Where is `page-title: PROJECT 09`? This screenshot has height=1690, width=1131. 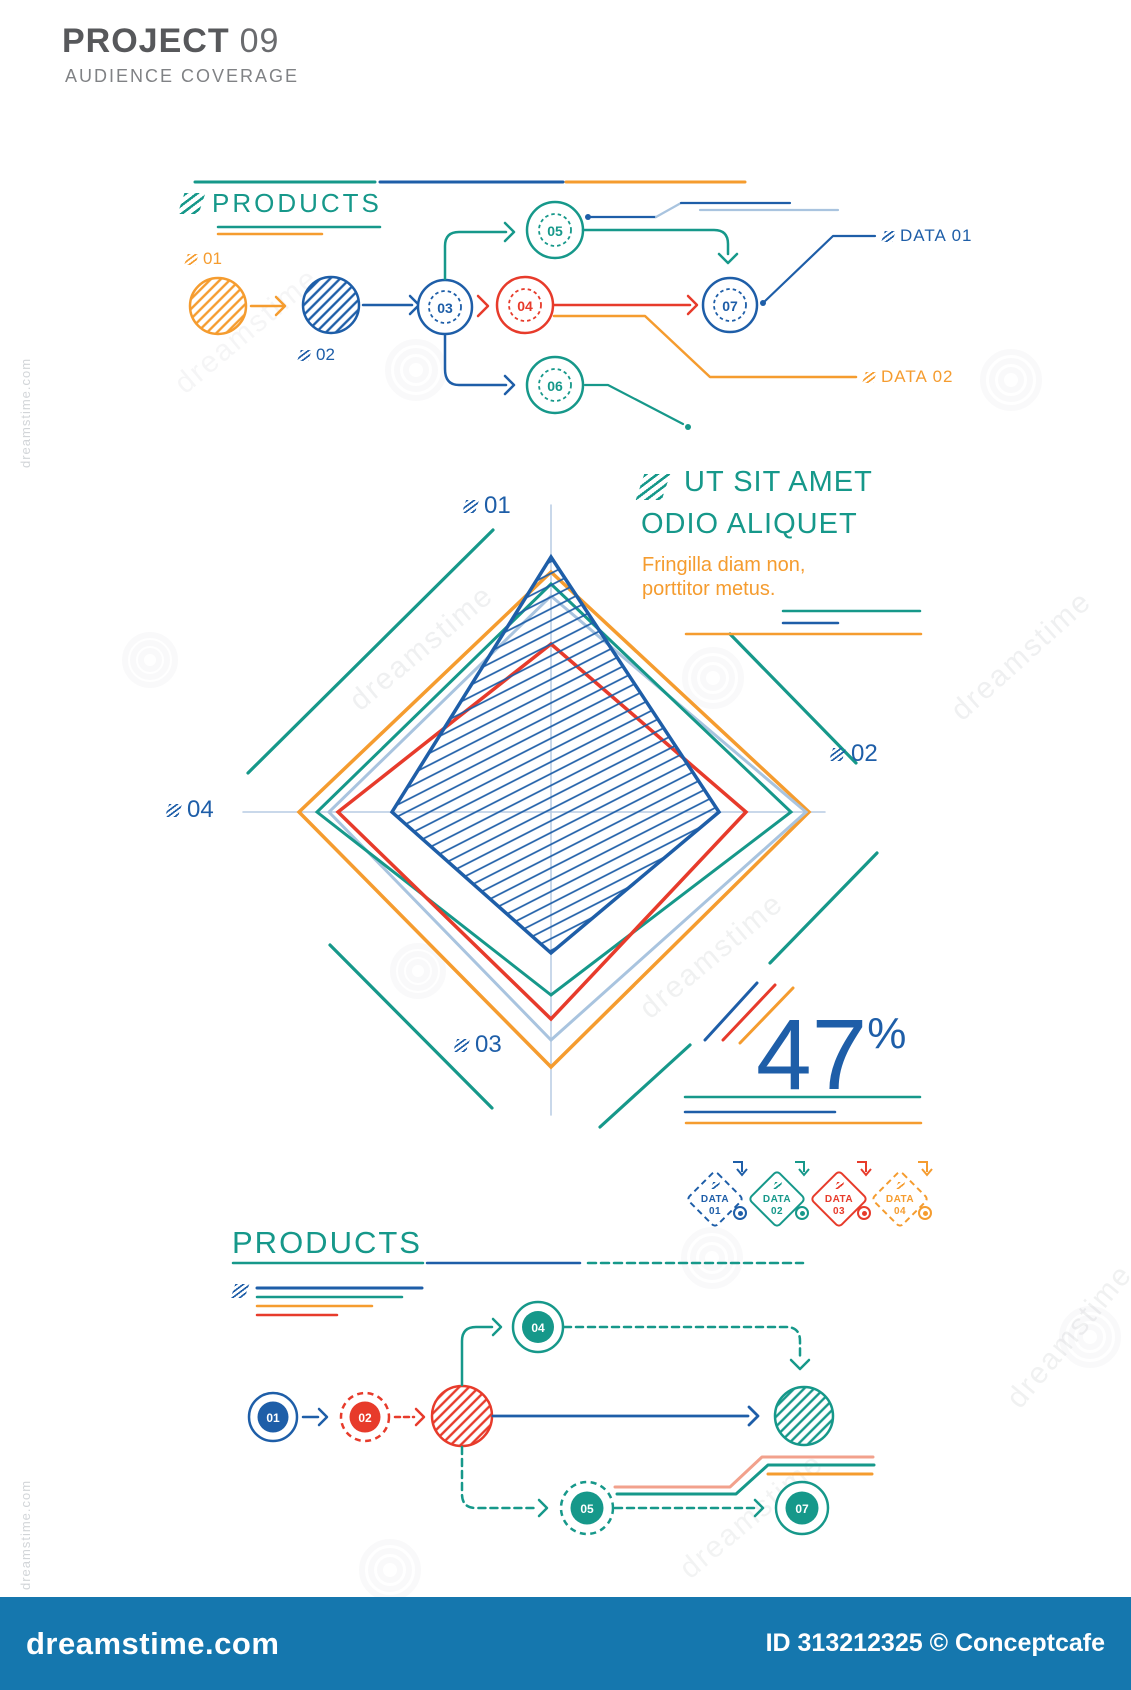
page-title: PROJECT 09 is located at coordinates (170, 41).